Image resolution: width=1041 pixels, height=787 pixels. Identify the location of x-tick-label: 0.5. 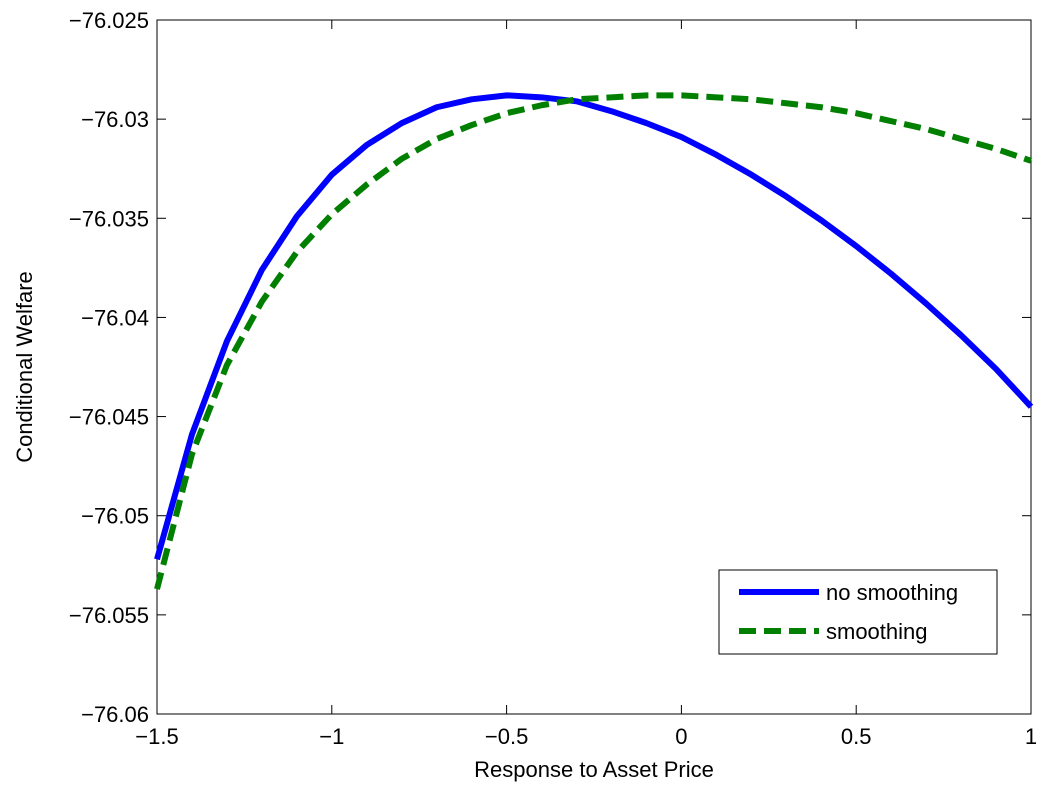
(856, 736).